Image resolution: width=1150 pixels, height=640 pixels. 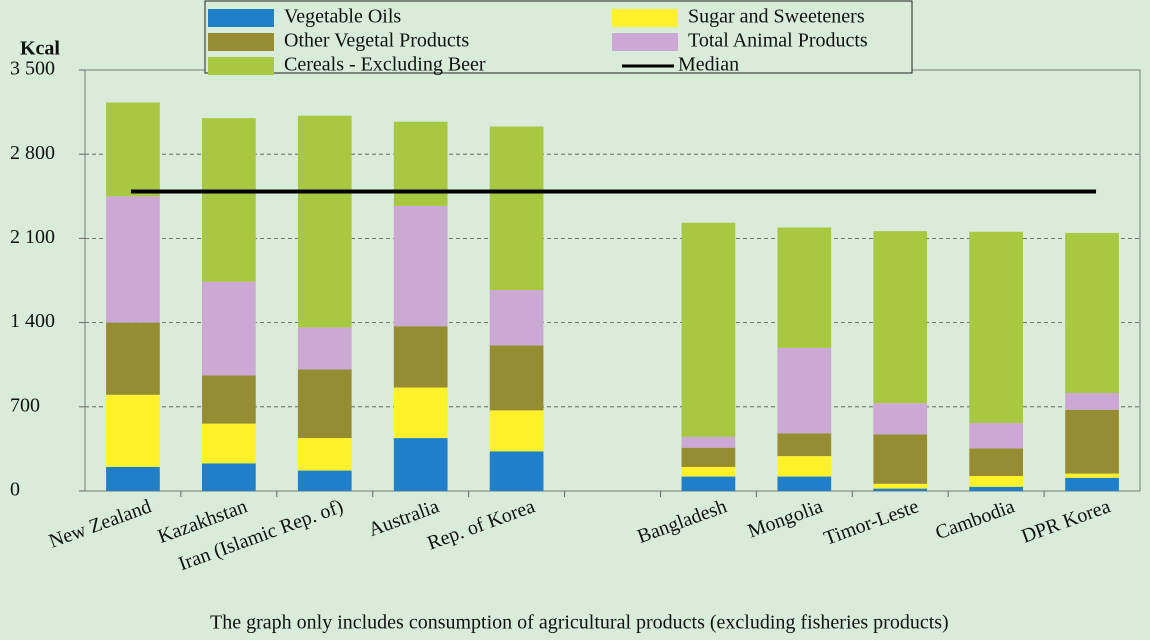 I want to click on y-tick-label: 0, so click(x=15, y=490).